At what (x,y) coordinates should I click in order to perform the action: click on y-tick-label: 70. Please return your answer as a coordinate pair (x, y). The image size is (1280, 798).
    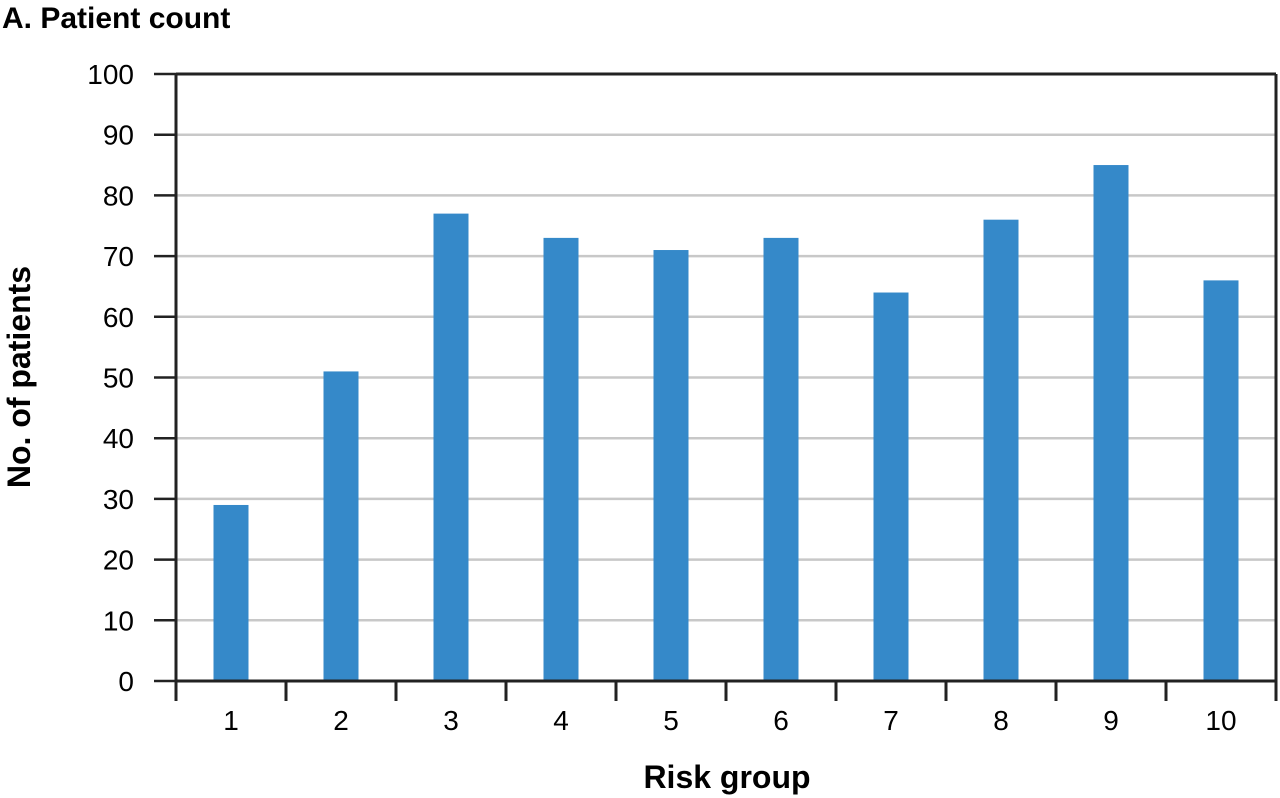
    Looking at the image, I should click on (118, 256).